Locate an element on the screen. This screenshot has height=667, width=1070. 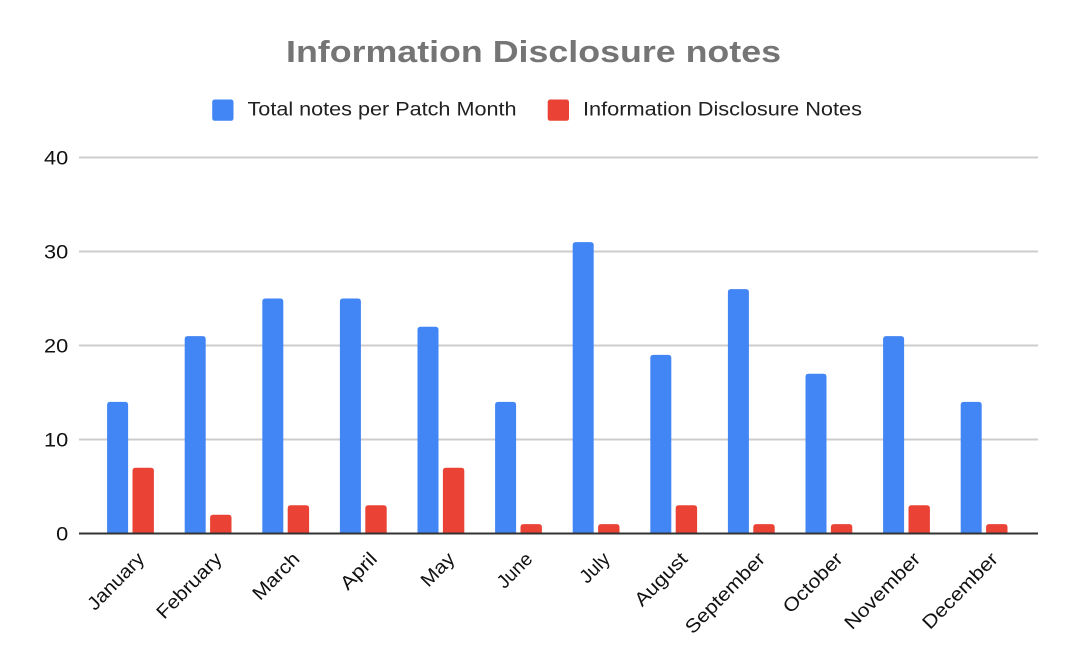
svg-text: Information Disclosure Notes is located at coordinates (722, 110).